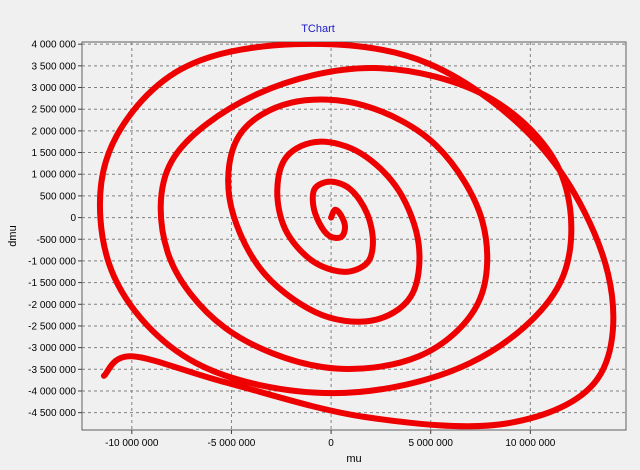  Describe the element at coordinates (54, 110) in the screenshot. I see `y-tick-label: 2 500 000` at that location.